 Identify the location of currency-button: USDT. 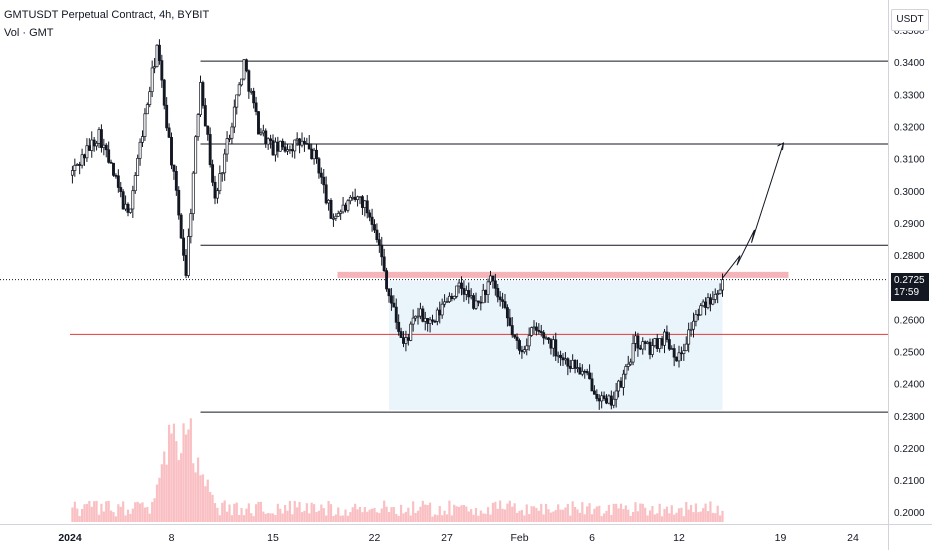
(910, 20).